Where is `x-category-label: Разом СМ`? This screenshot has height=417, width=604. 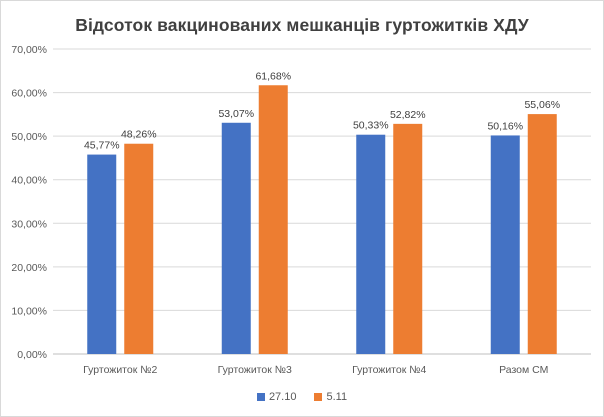 x-category-label: Разом СМ is located at coordinates (523, 370).